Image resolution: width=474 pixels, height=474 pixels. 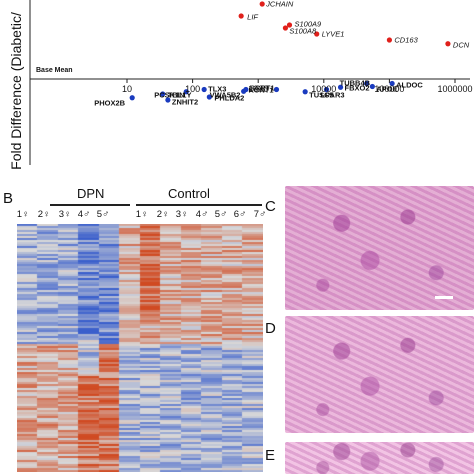 I want to click on point-label: PHLDA2, so click(x=229, y=98).